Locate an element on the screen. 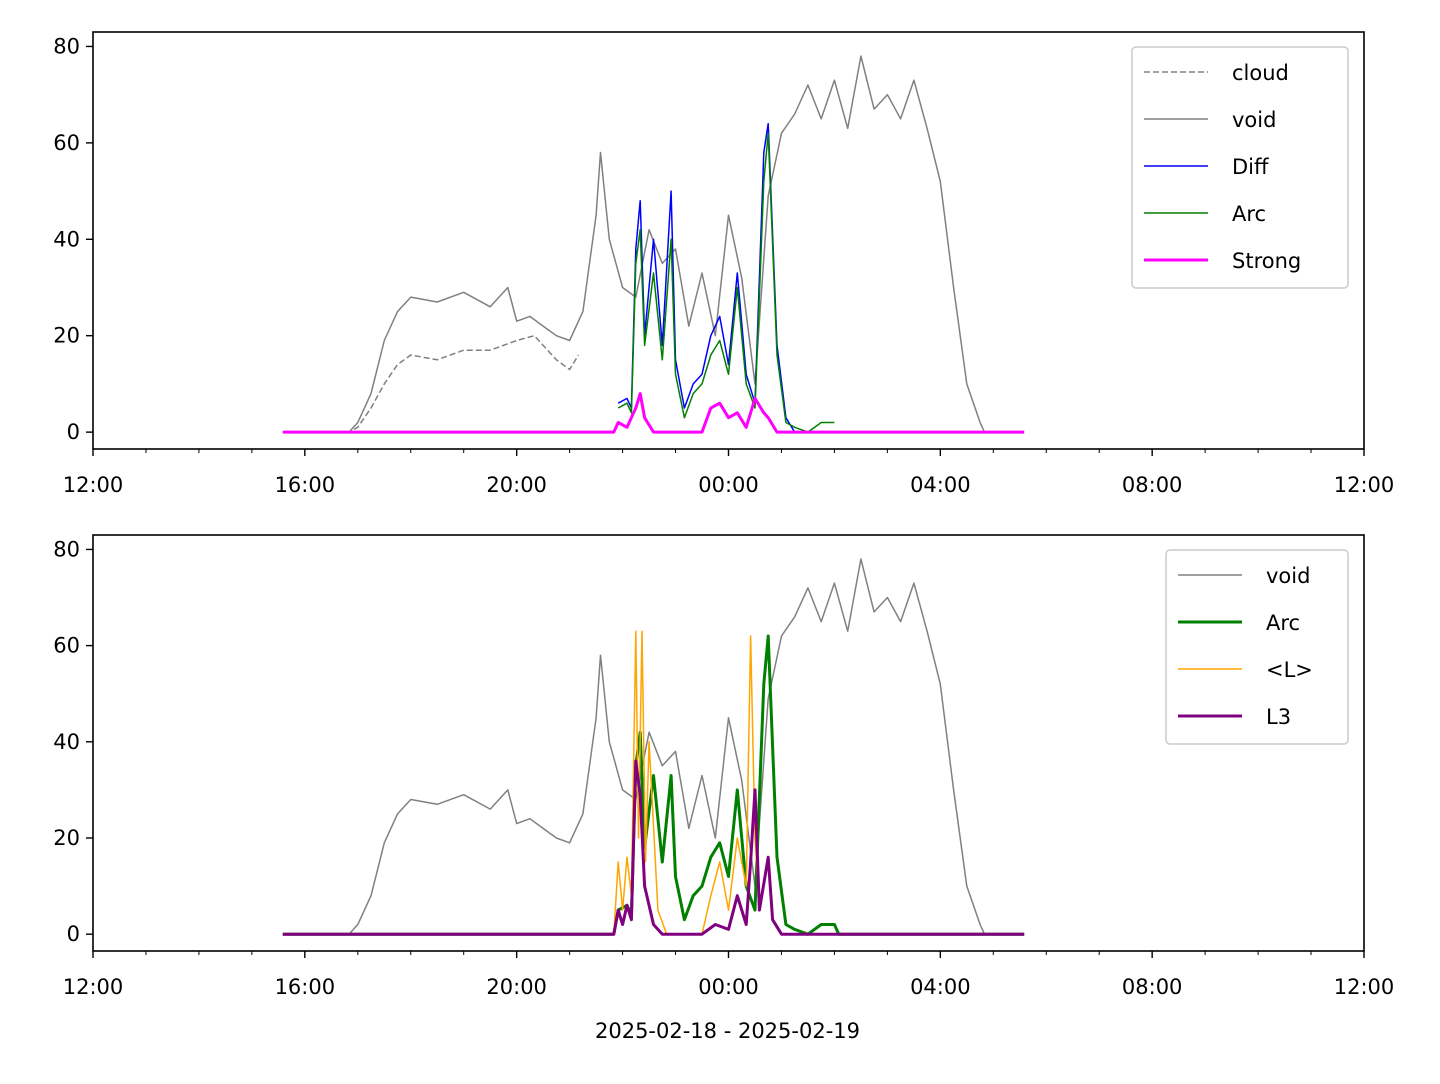 The height and width of the screenshot is (1084, 1440). series-line-l3 is located at coordinates (653, 847).